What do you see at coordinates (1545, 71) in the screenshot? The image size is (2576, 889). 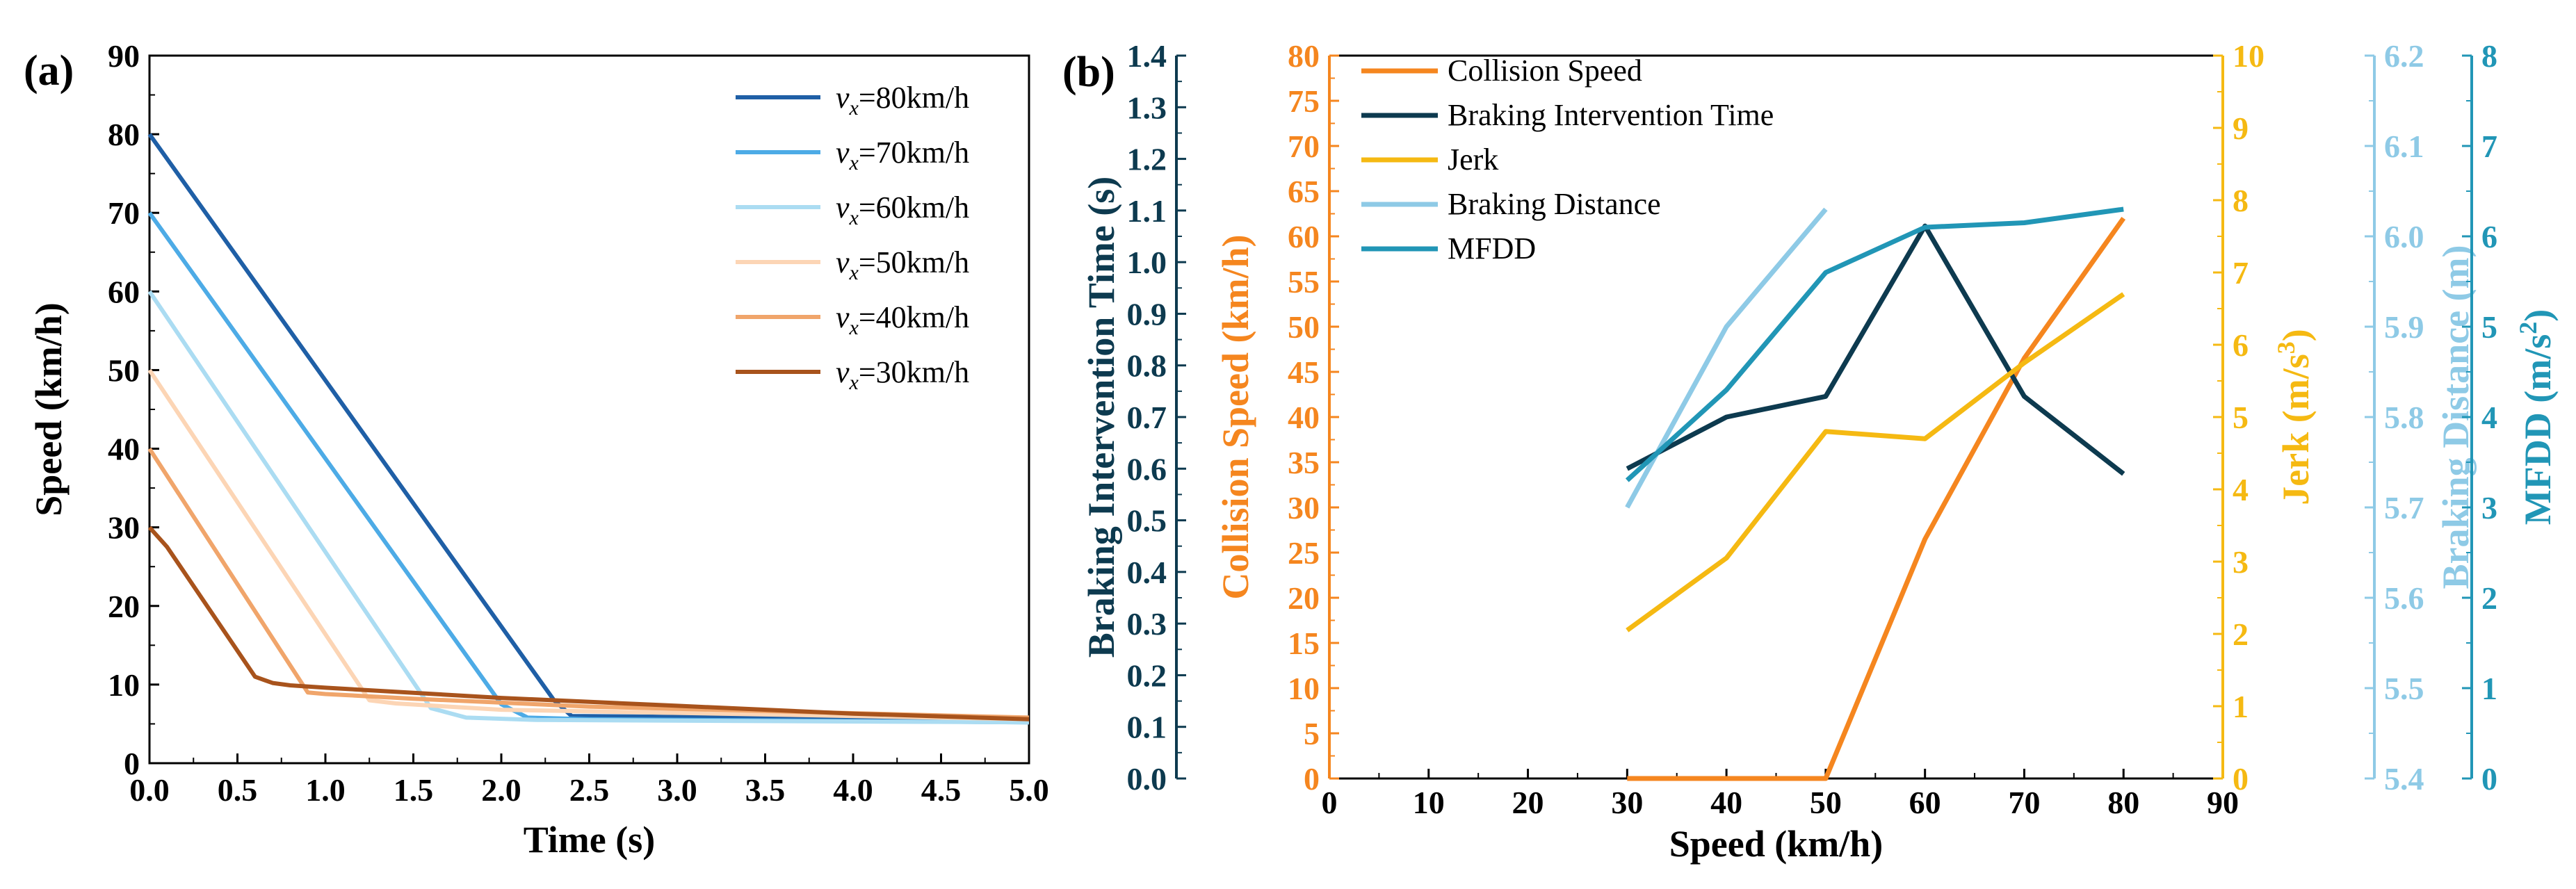 I see `legend-label-b: Collision Speed` at bounding box center [1545, 71].